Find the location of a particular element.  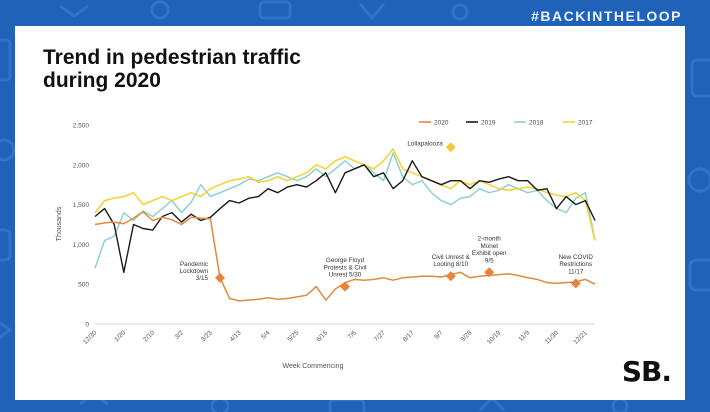

x-tick-label: 5/25 is located at coordinates (293, 336).